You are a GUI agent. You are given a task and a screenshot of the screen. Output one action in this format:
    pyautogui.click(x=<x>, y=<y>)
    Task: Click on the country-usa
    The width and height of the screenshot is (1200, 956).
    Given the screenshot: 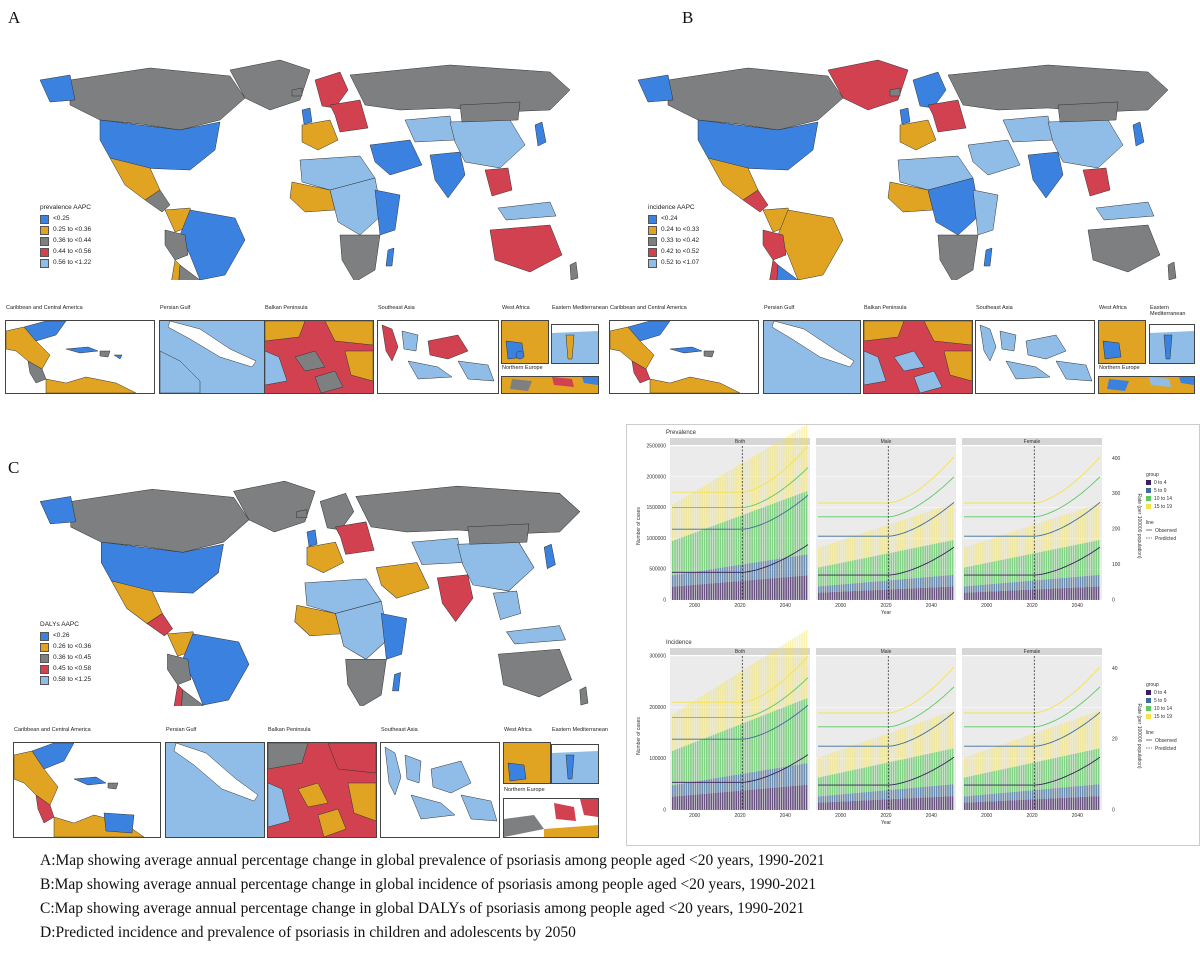 What is the action you would take?
    pyautogui.click(x=162, y=567)
    